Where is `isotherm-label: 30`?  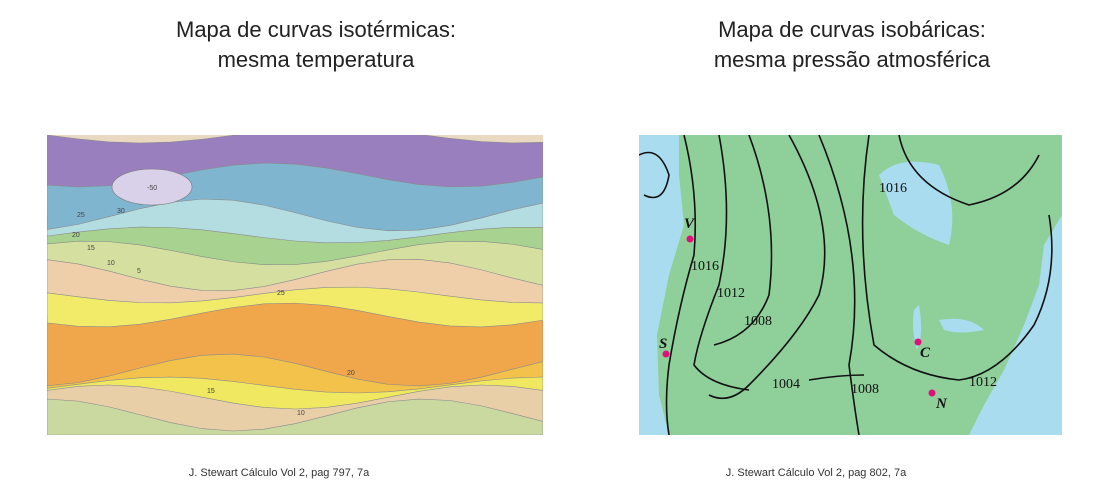
isotherm-label: 30 is located at coordinates (121, 211).